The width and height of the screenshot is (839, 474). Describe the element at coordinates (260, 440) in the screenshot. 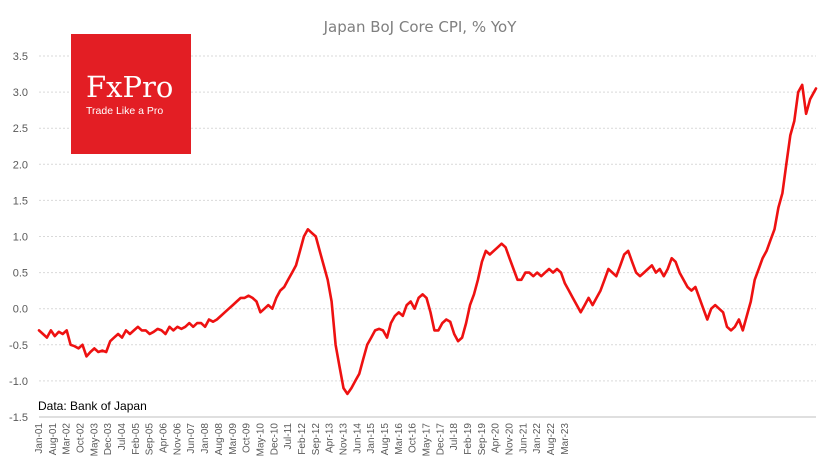

I see `x-tick-label: May-10` at that location.